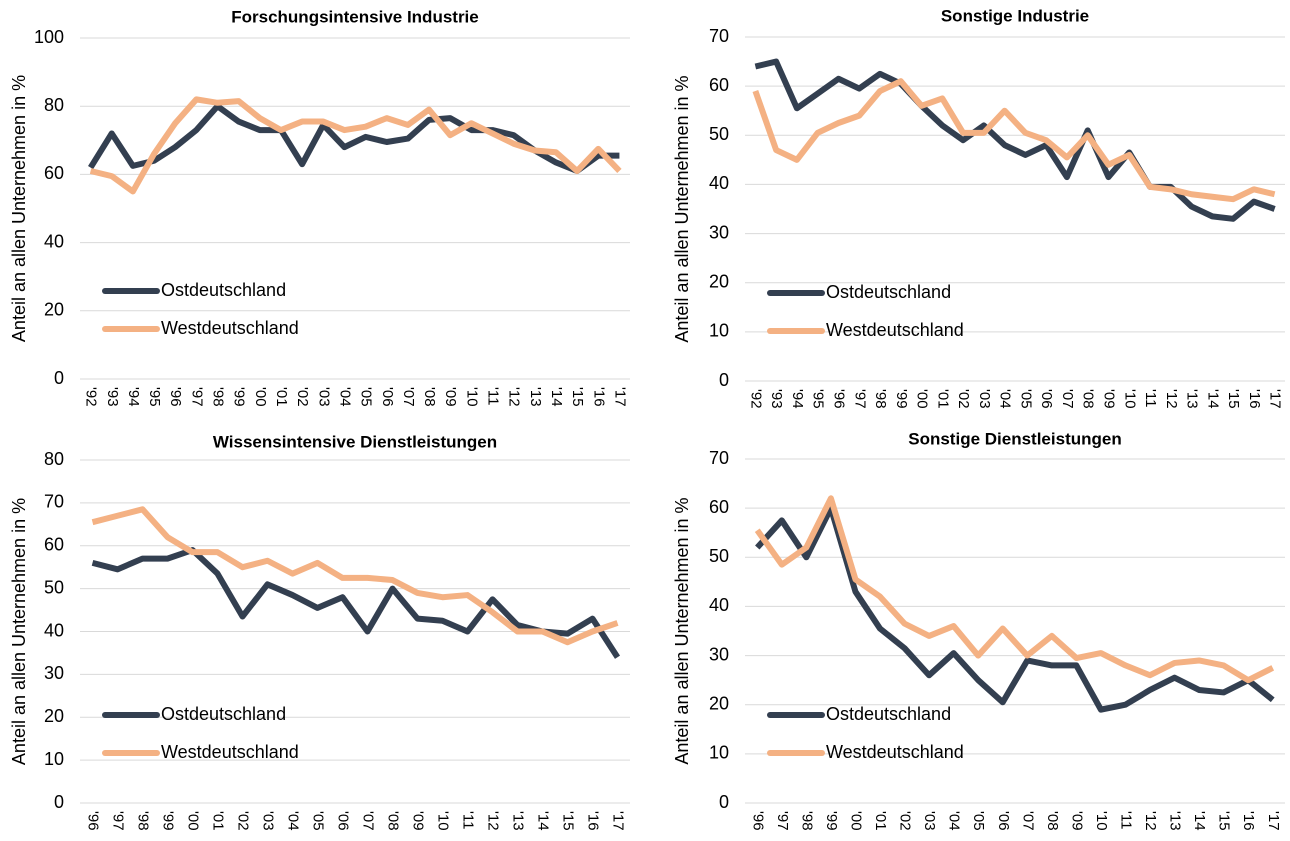 This screenshot has height=841, width=1290. I want to click on x-tick-label: '94, so click(133, 397).